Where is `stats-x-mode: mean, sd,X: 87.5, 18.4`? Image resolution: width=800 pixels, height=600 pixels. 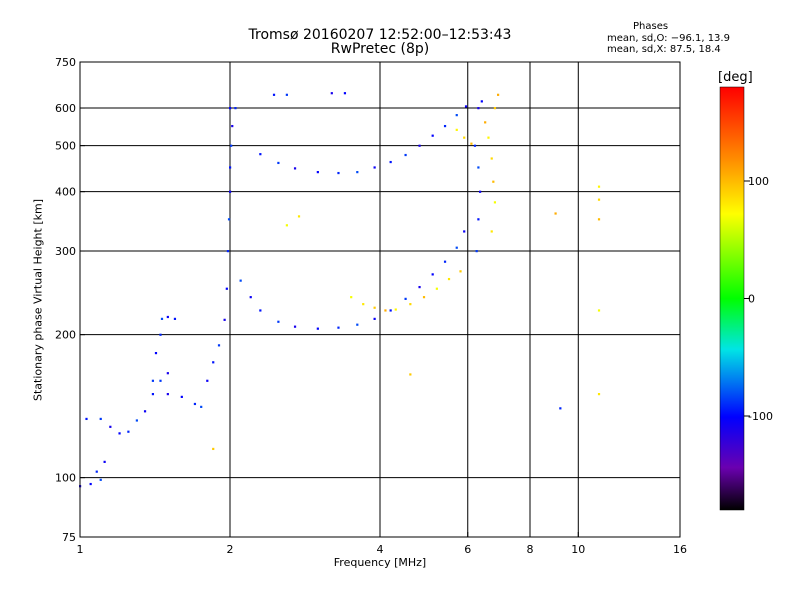 stats-x-mode: mean, sd,X: 87.5, 18.4 is located at coordinates (664, 49).